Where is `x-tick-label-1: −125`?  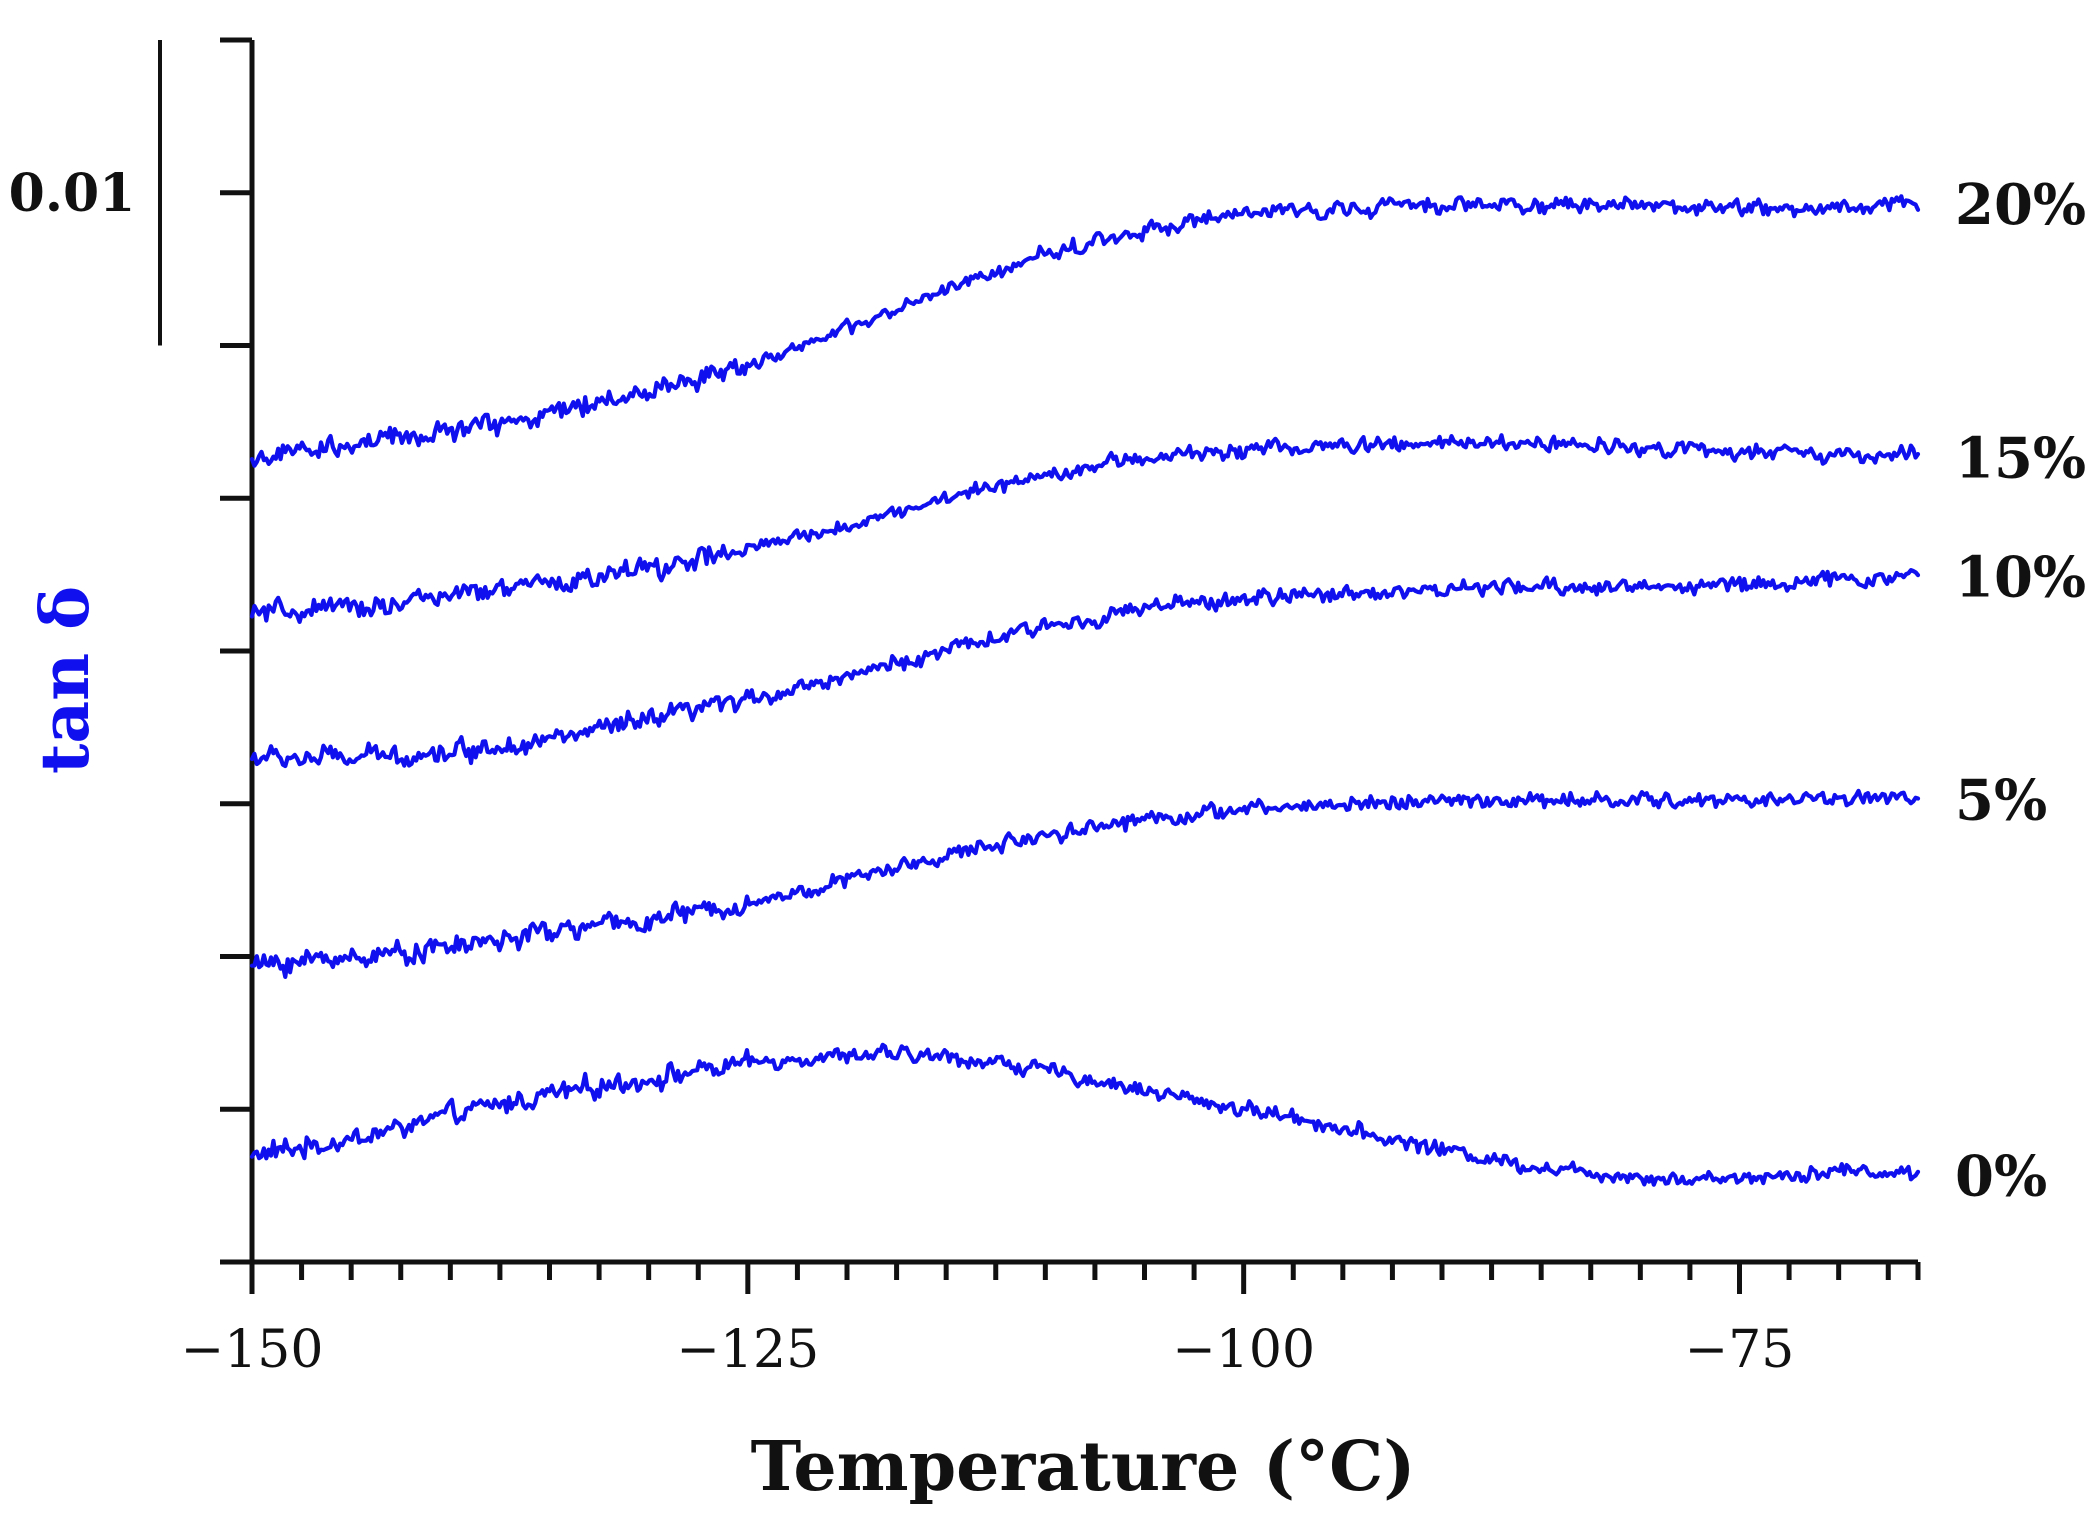 x-tick-label-1: −125 is located at coordinates (747, 1350).